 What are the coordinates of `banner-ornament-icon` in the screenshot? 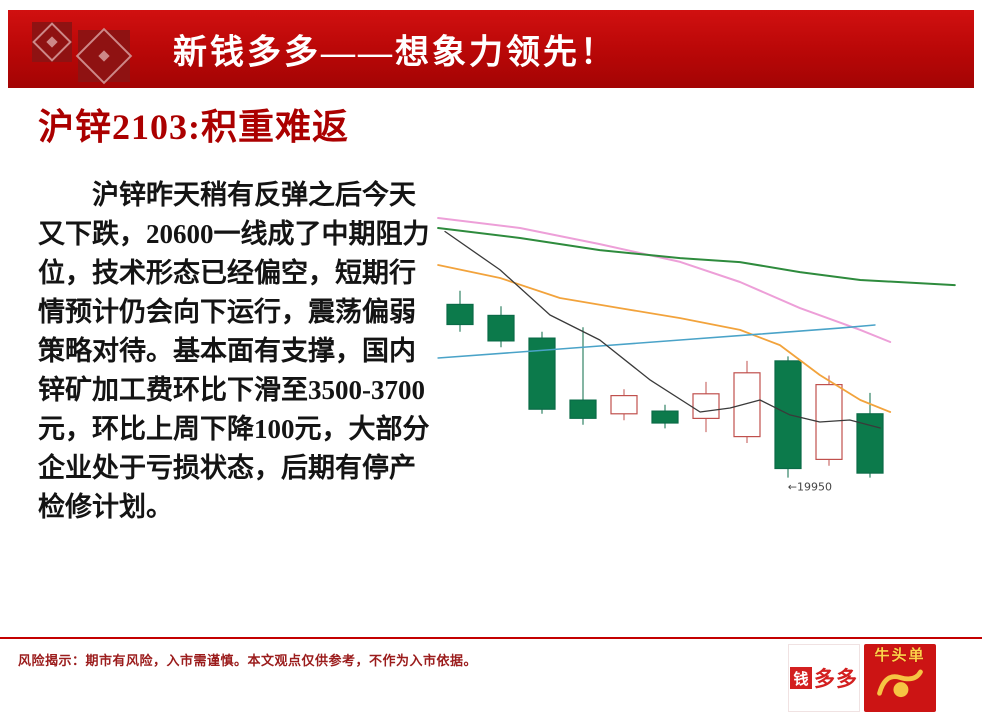 It's located at (88, 50).